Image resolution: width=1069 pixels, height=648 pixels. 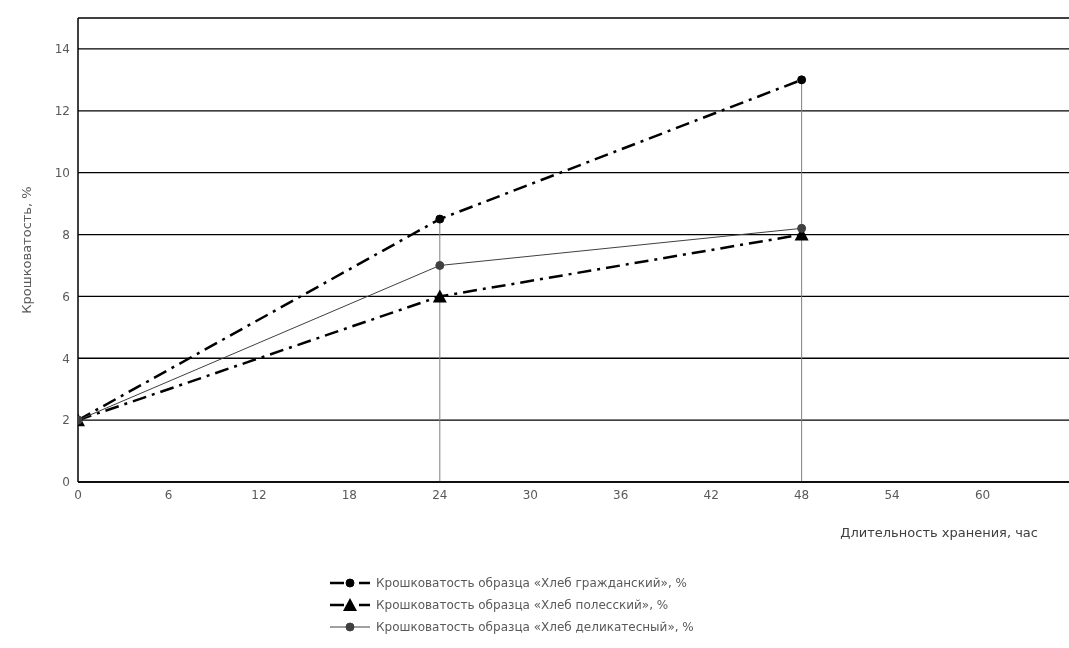 I want to click on y-tick-label: 14, so click(x=62, y=49).